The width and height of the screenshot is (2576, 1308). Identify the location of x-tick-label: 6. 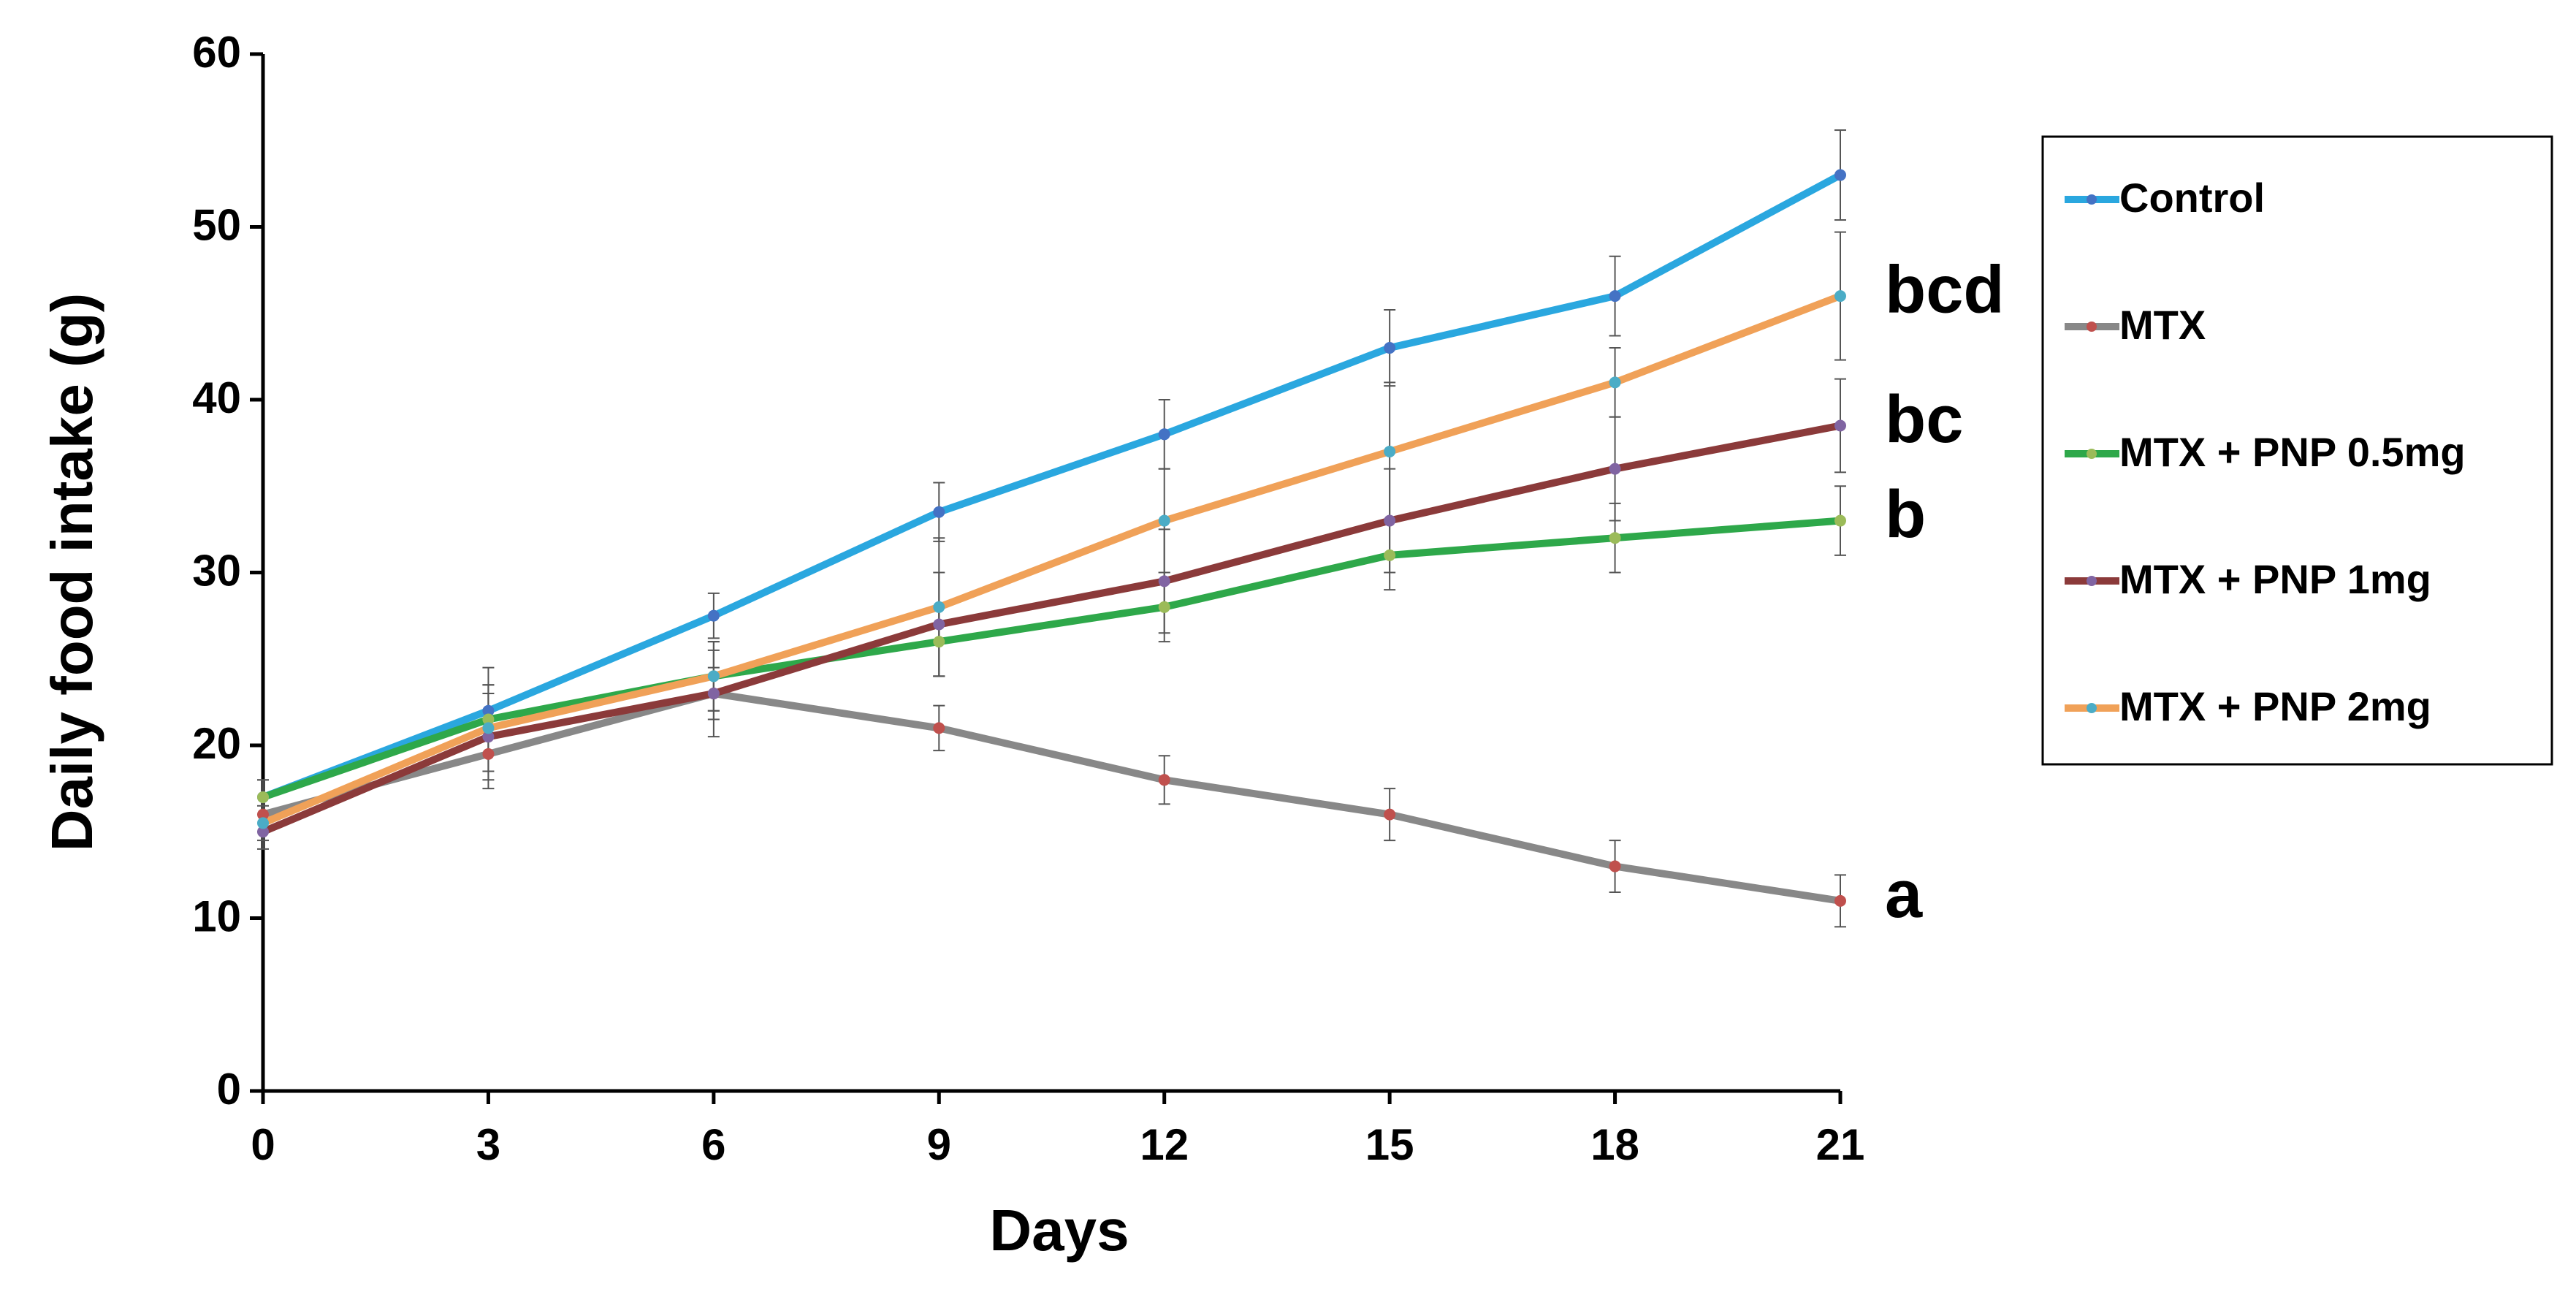
(713, 1144).